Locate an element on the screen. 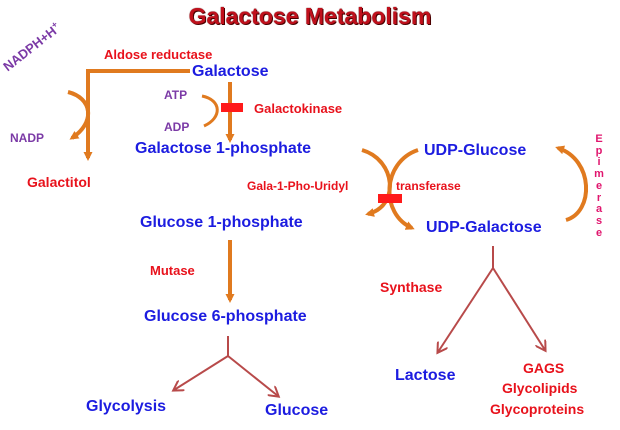  glucose-1-phosphate-label: Glucose 1-phosphate is located at coordinates (221, 222).